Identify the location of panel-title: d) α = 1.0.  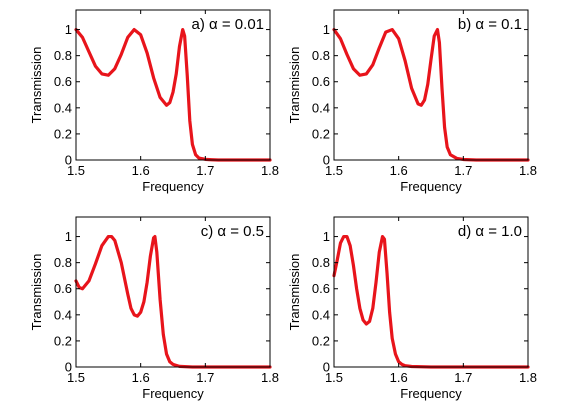
(490, 231).